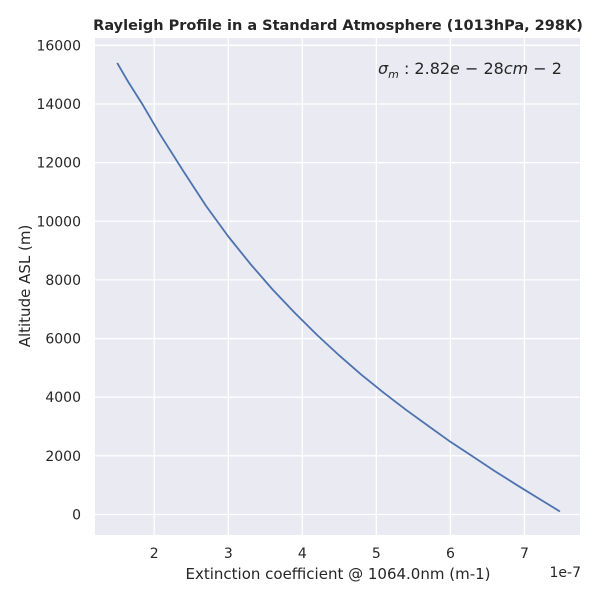  Describe the element at coordinates (25, 286) in the screenshot. I see `y-axis-label: Altitude ASL (m)` at that location.